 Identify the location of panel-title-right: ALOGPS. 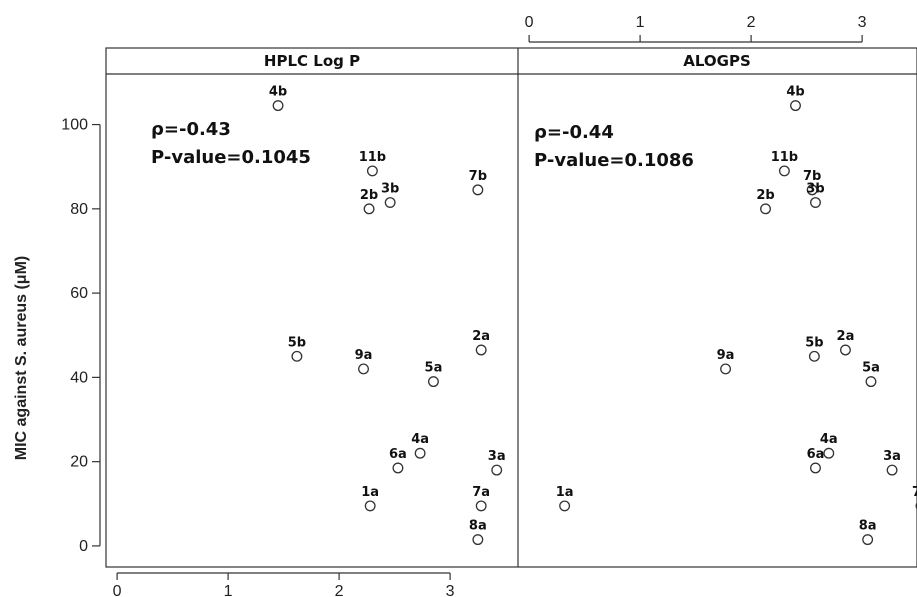
(717, 61).